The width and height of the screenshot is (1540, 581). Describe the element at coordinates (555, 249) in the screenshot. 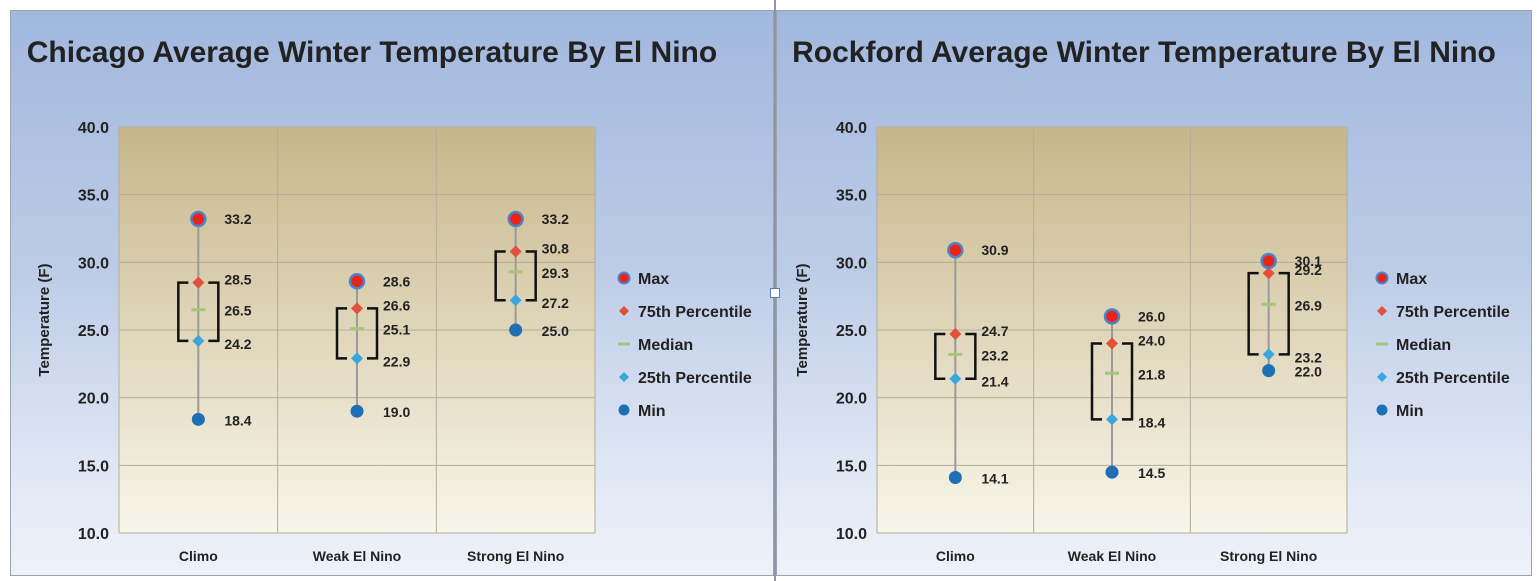

I see `data-label-p75: 30.8` at that location.